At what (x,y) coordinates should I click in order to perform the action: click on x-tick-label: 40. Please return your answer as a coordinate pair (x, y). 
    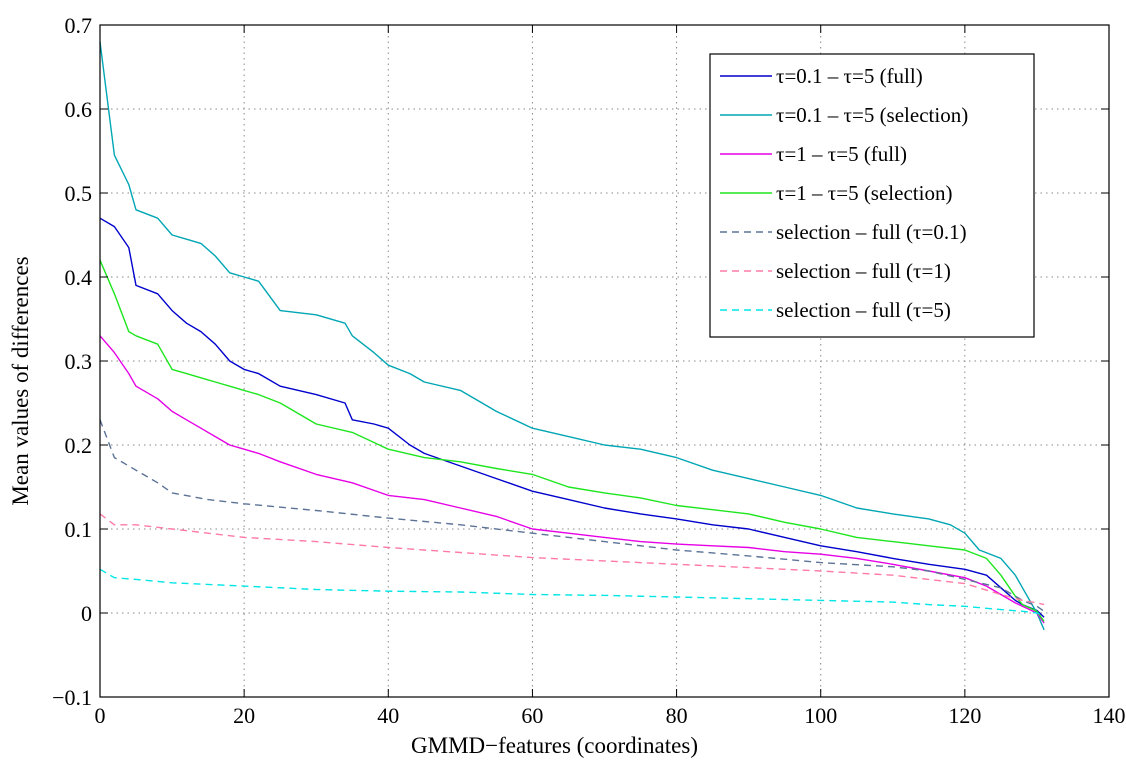
    Looking at the image, I should click on (388, 715).